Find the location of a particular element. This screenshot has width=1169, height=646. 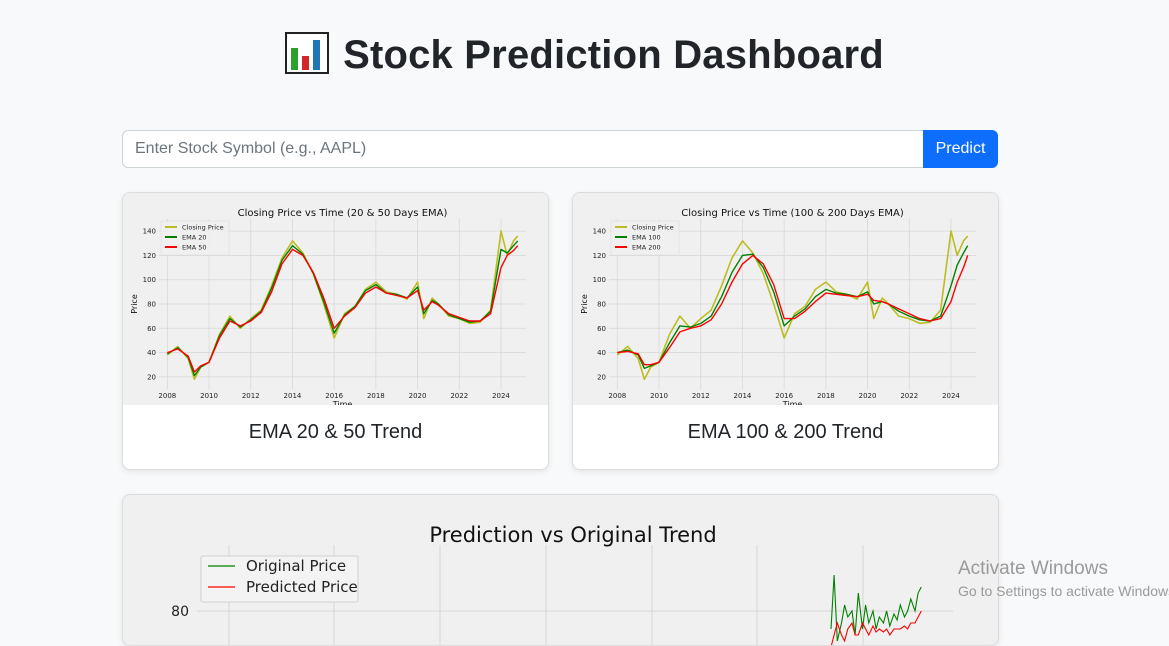

chart-title: Prediction vs Original Trend is located at coordinates (572, 535).